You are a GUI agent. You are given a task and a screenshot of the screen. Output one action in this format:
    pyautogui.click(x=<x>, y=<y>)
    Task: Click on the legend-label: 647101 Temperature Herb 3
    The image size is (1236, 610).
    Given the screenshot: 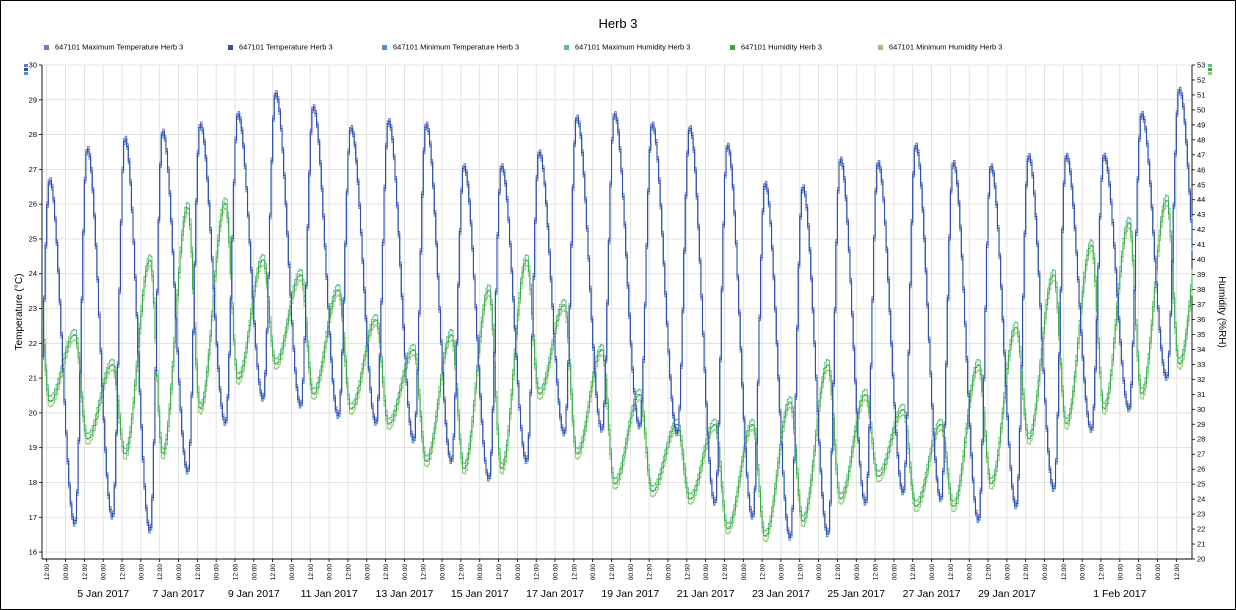 What is the action you would take?
    pyautogui.click(x=286, y=47)
    